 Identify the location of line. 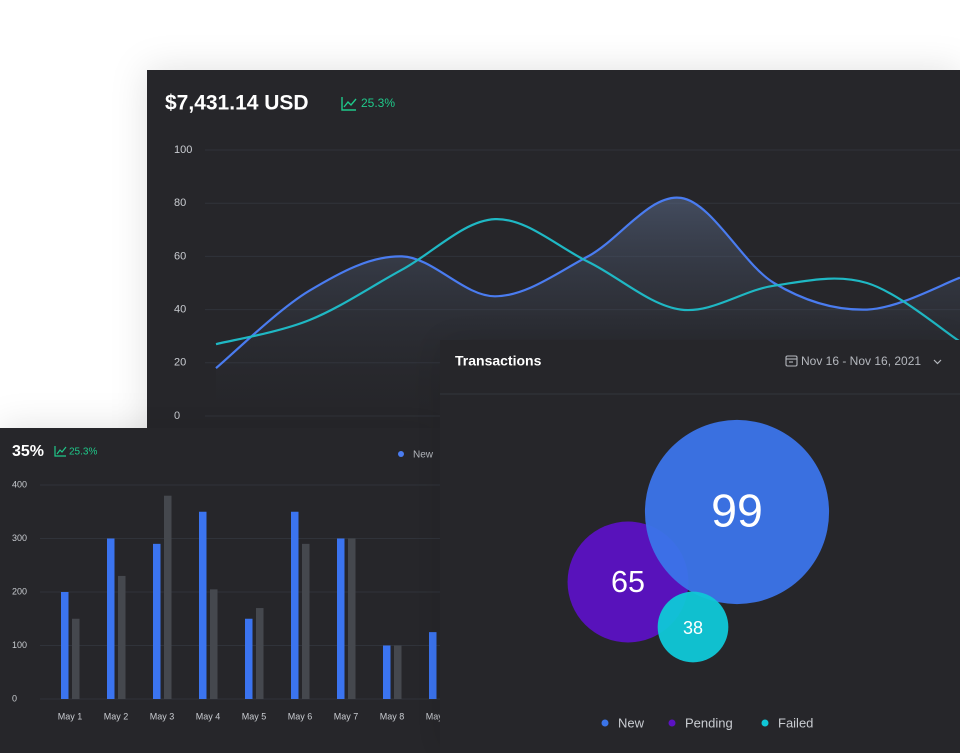
(587, 282).